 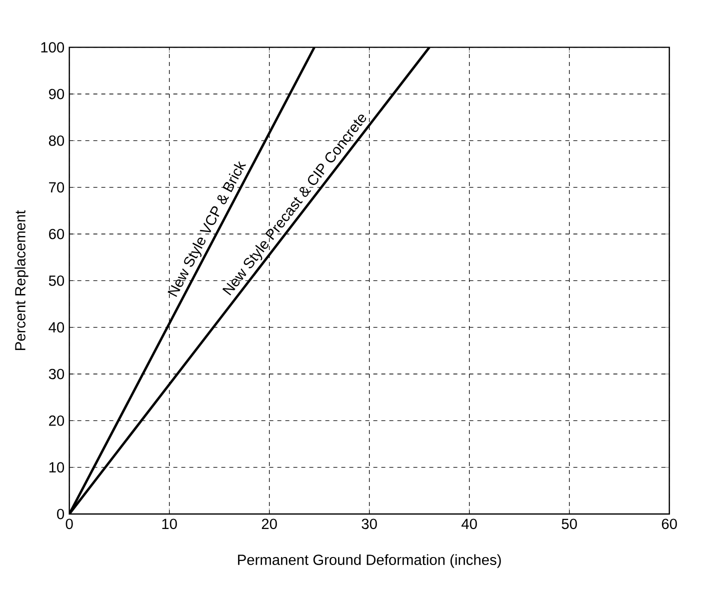 What do you see at coordinates (56, 467) in the screenshot?
I see `y-tick-label: 10` at bounding box center [56, 467].